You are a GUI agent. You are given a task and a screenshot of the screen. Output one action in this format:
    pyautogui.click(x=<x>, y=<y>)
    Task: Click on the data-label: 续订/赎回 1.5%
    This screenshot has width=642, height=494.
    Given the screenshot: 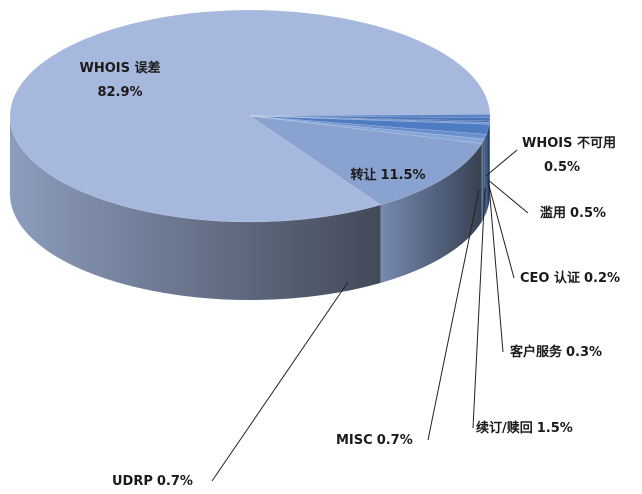 What is the action you would take?
    pyautogui.click(x=524, y=428)
    